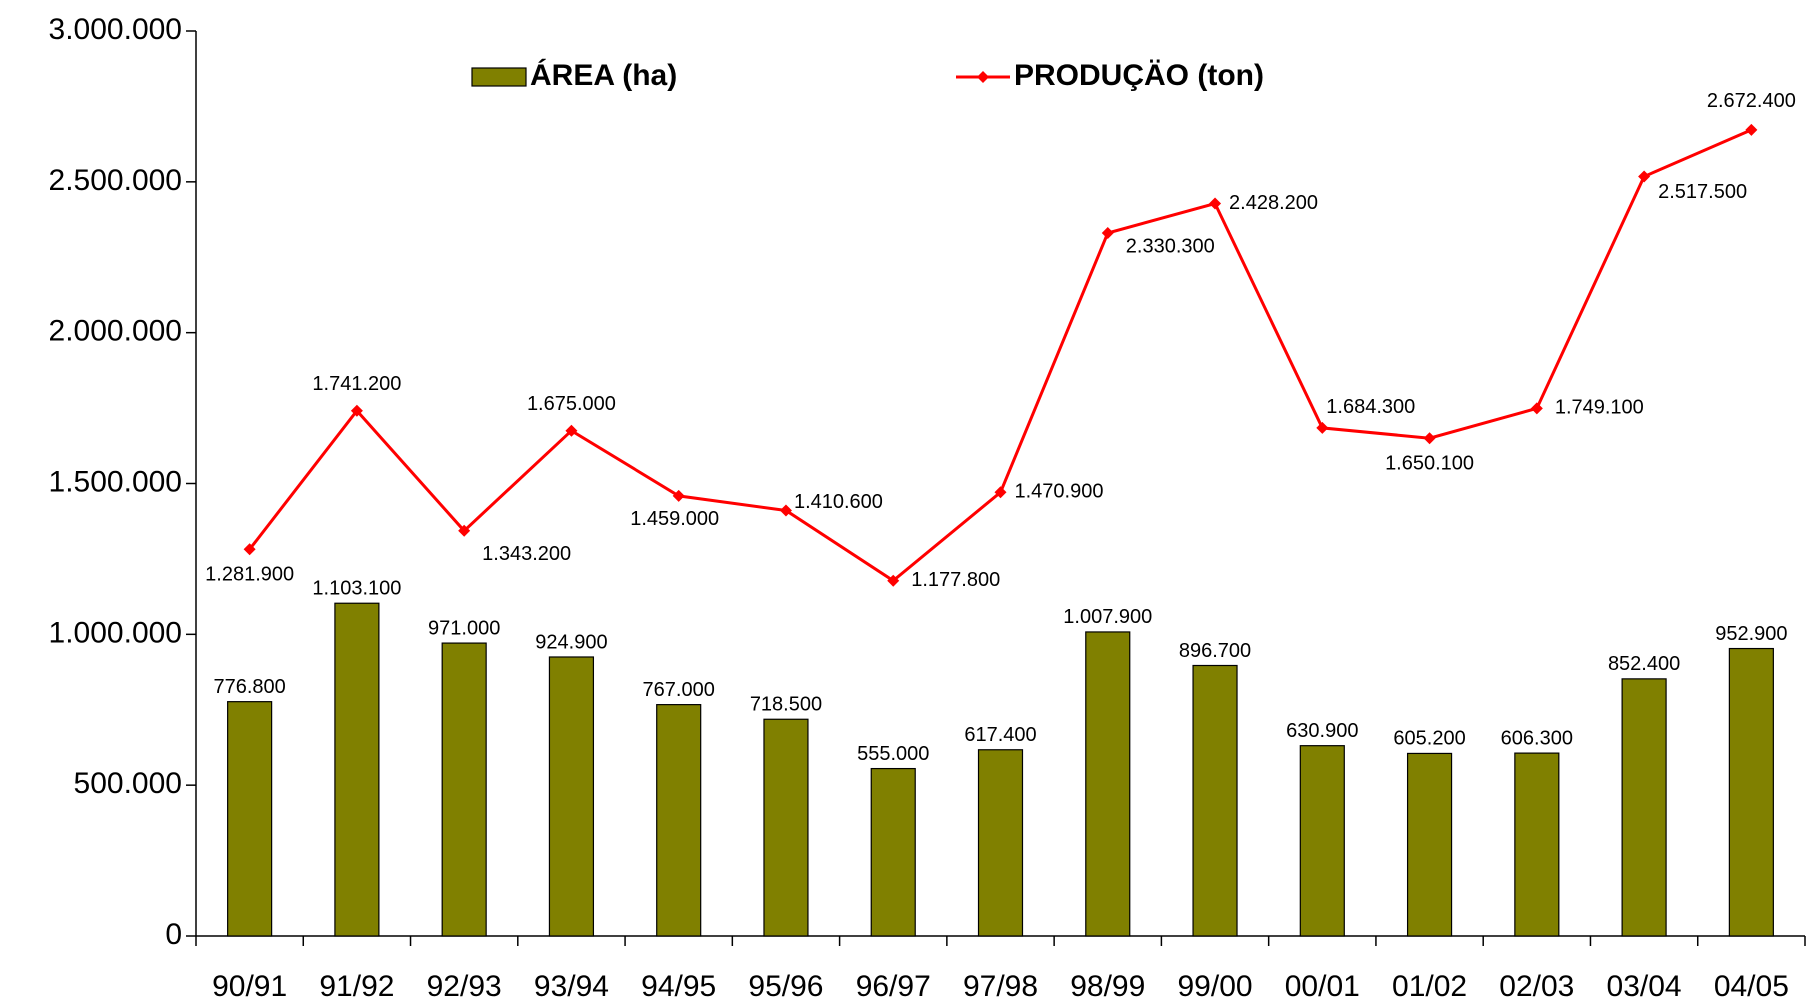  Describe the element at coordinates (115, 29) in the screenshot. I see `y-tick-label: 3.000.000` at that location.